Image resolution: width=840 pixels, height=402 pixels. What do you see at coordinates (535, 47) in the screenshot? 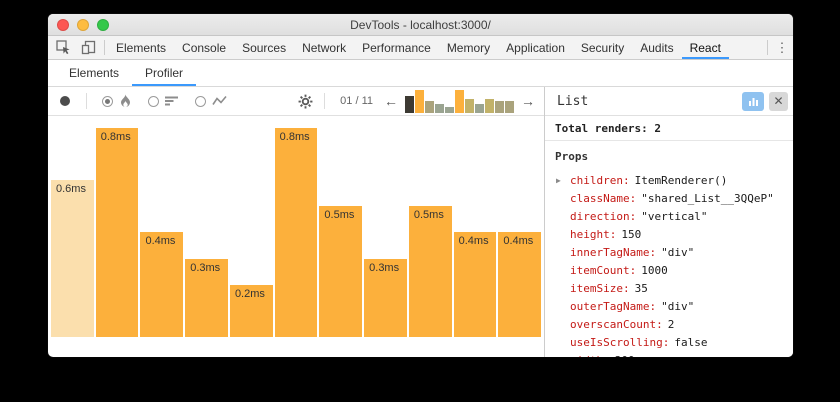
I see `tab-application: Application` at bounding box center [535, 47].